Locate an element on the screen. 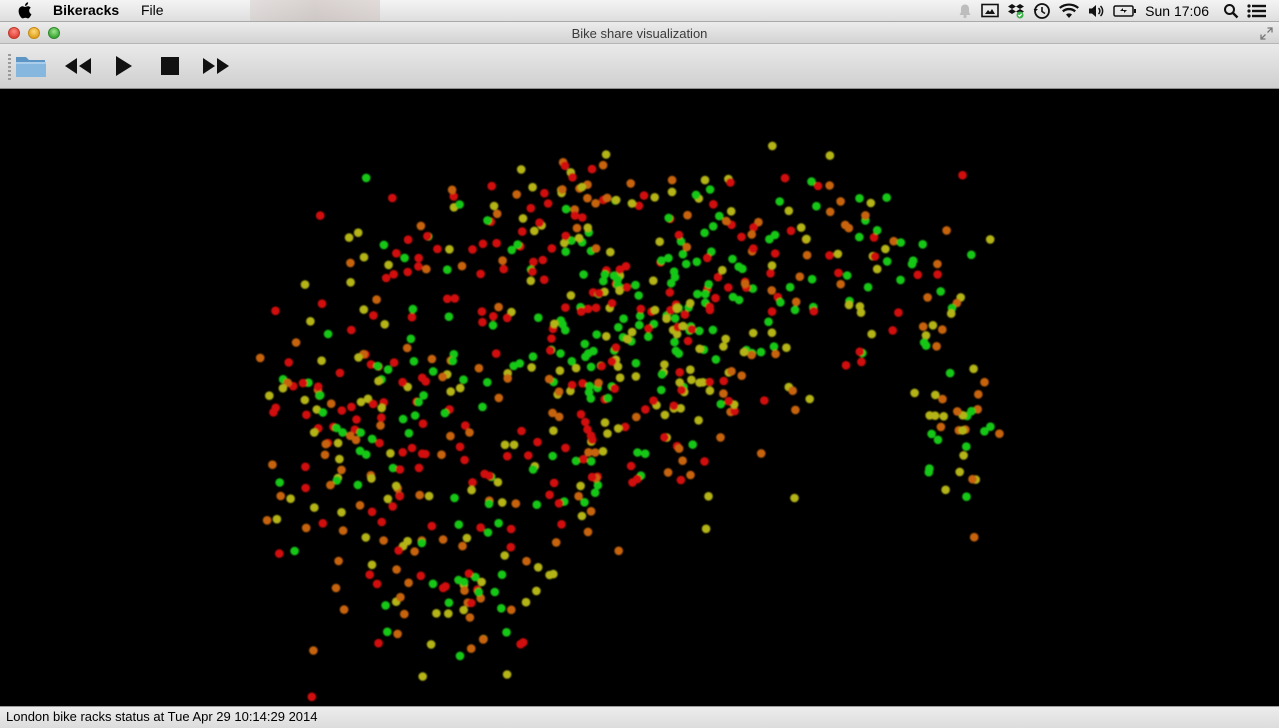 This screenshot has width=1279, height=728. close-window-button is located at coordinates (14, 33).